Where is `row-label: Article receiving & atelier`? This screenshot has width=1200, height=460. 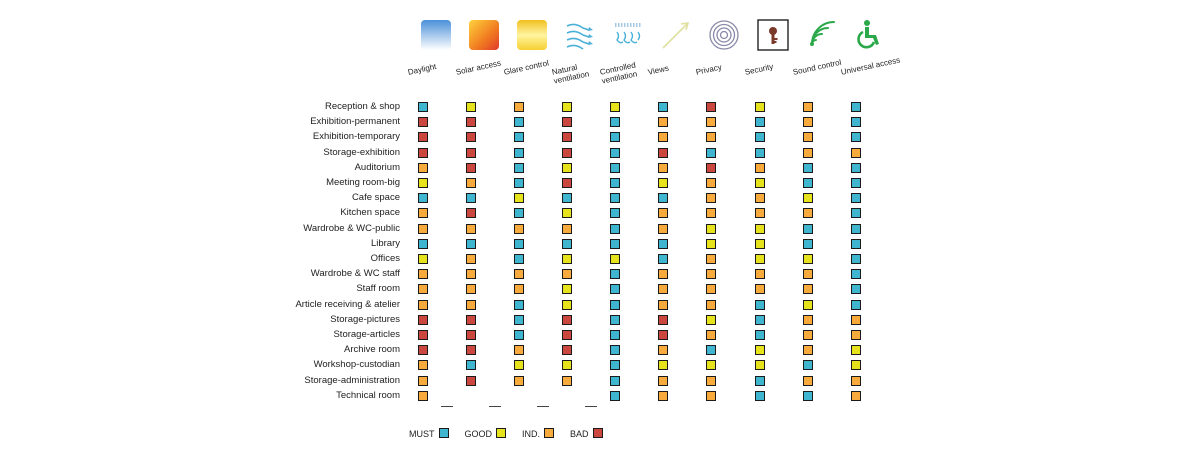
row-label: Article receiving & atelier is located at coordinates (347, 304).